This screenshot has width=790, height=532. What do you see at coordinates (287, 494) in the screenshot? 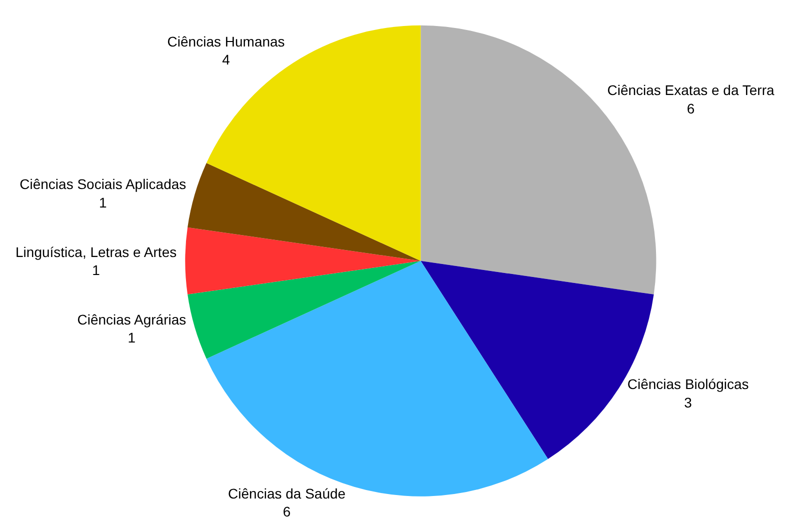
I see `slice-label: Ciências da Saúde` at bounding box center [287, 494].